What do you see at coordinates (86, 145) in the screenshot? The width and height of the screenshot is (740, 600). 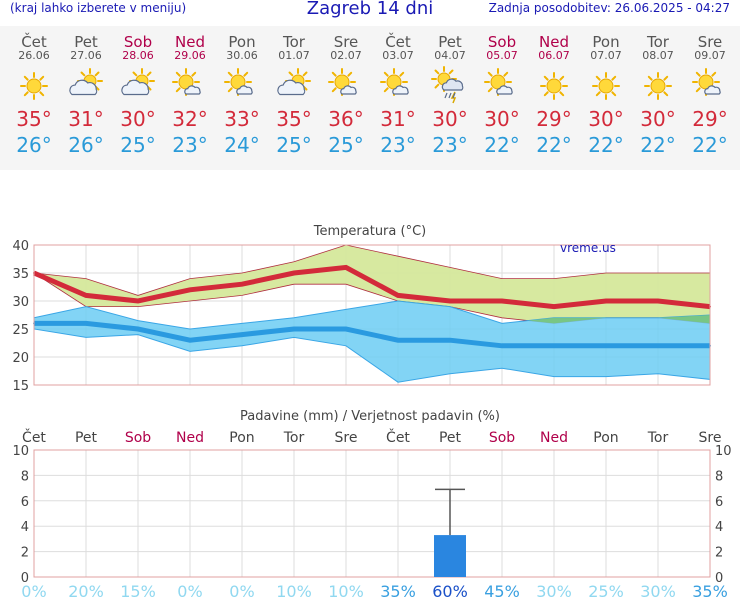 I see `min-temperature: 26°` at bounding box center [86, 145].